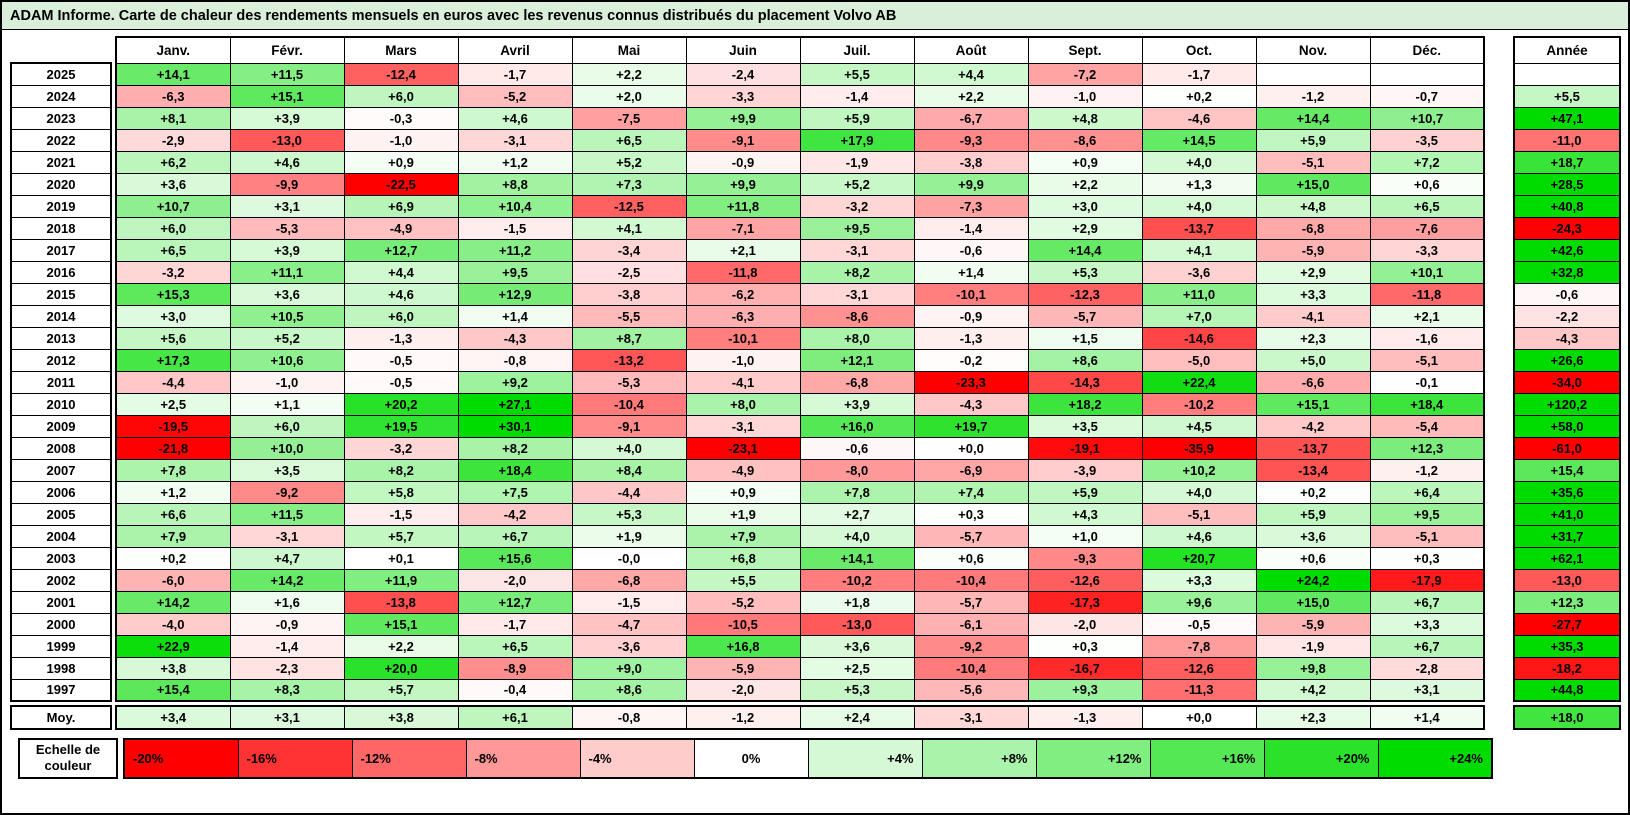 This screenshot has height=815, width=1630. What do you see at coordinates (1427, 492) in the screenshot?
I see `heatmap-cell: +6,4` at bounding box center [1427, 492].